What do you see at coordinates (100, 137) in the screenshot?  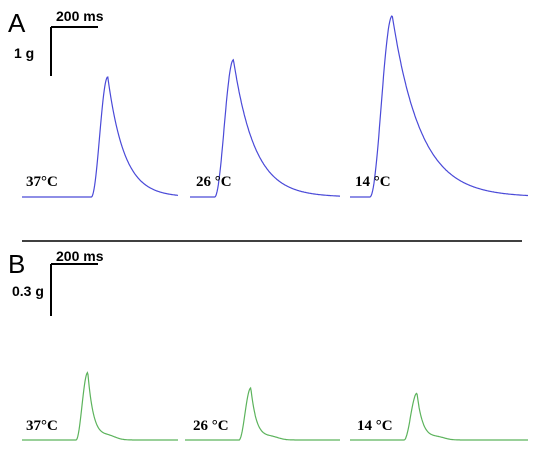 I see `panel-a-trace-37c` at bounding box center [100, 137].